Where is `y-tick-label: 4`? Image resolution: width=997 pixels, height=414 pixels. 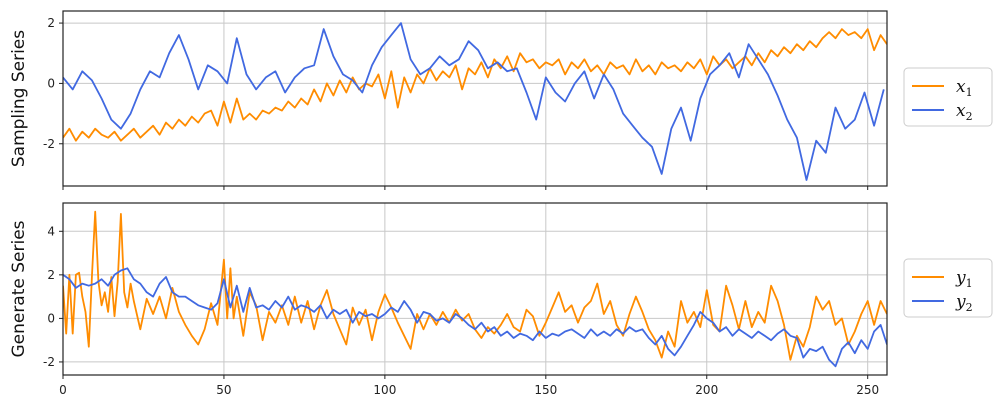
y-tick-label: 4 is located at coordinates (51, 231).